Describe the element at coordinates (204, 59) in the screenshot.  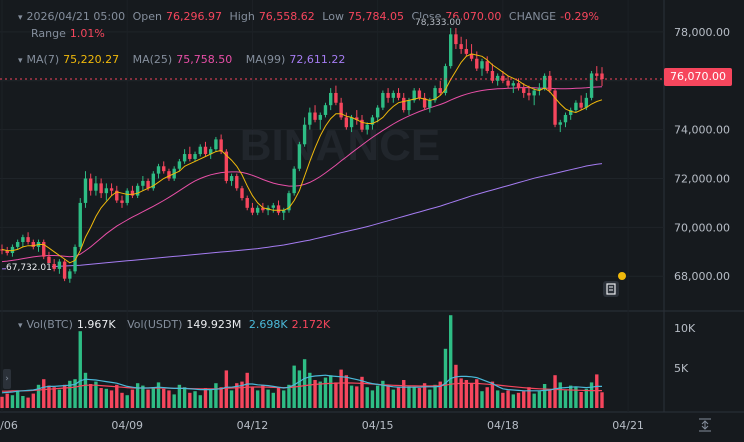
I see `ma25-value: 75,758.50` at that location.